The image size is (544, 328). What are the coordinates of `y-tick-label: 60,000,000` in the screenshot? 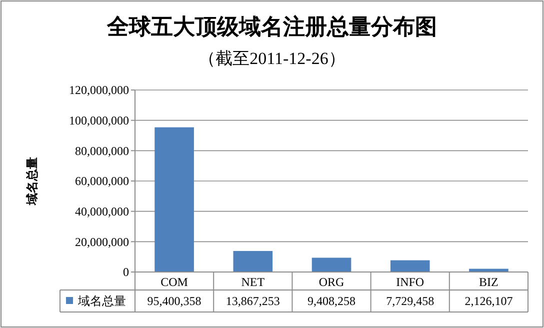 It's located at (102, 181).